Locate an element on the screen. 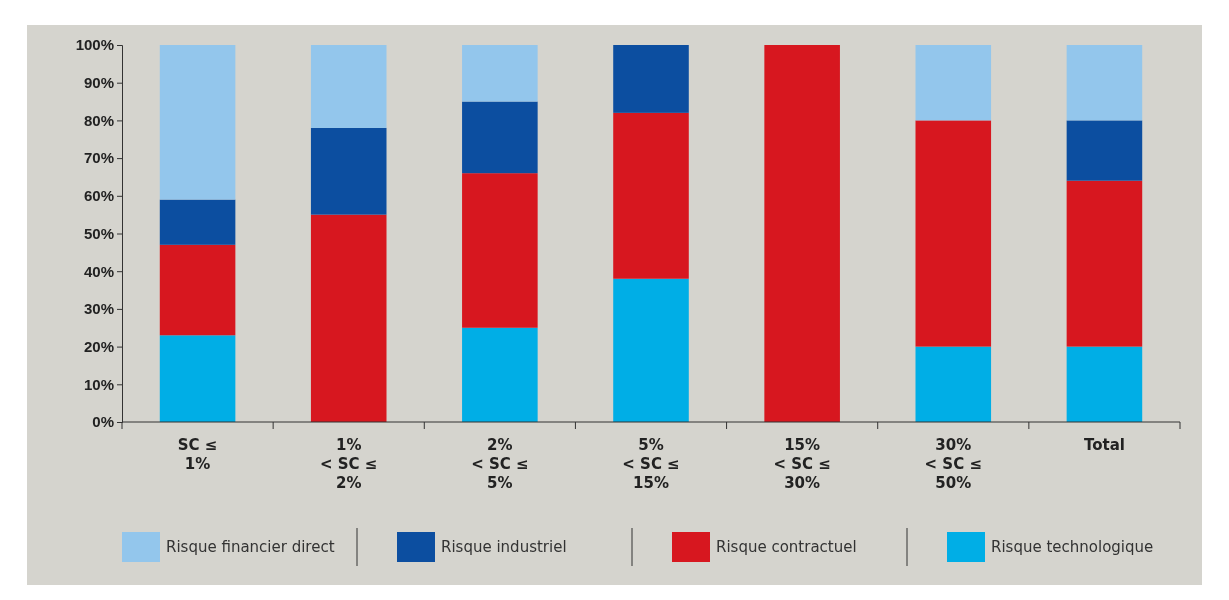 This screenshot has width=1229, height=600. x-tick-label: SC ≤ 1% is located at coordinates (197, 454).